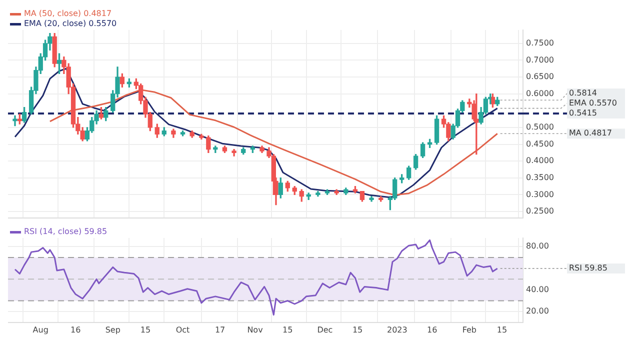  I want to click on x-tick-label: Oct, so click(183, 329).